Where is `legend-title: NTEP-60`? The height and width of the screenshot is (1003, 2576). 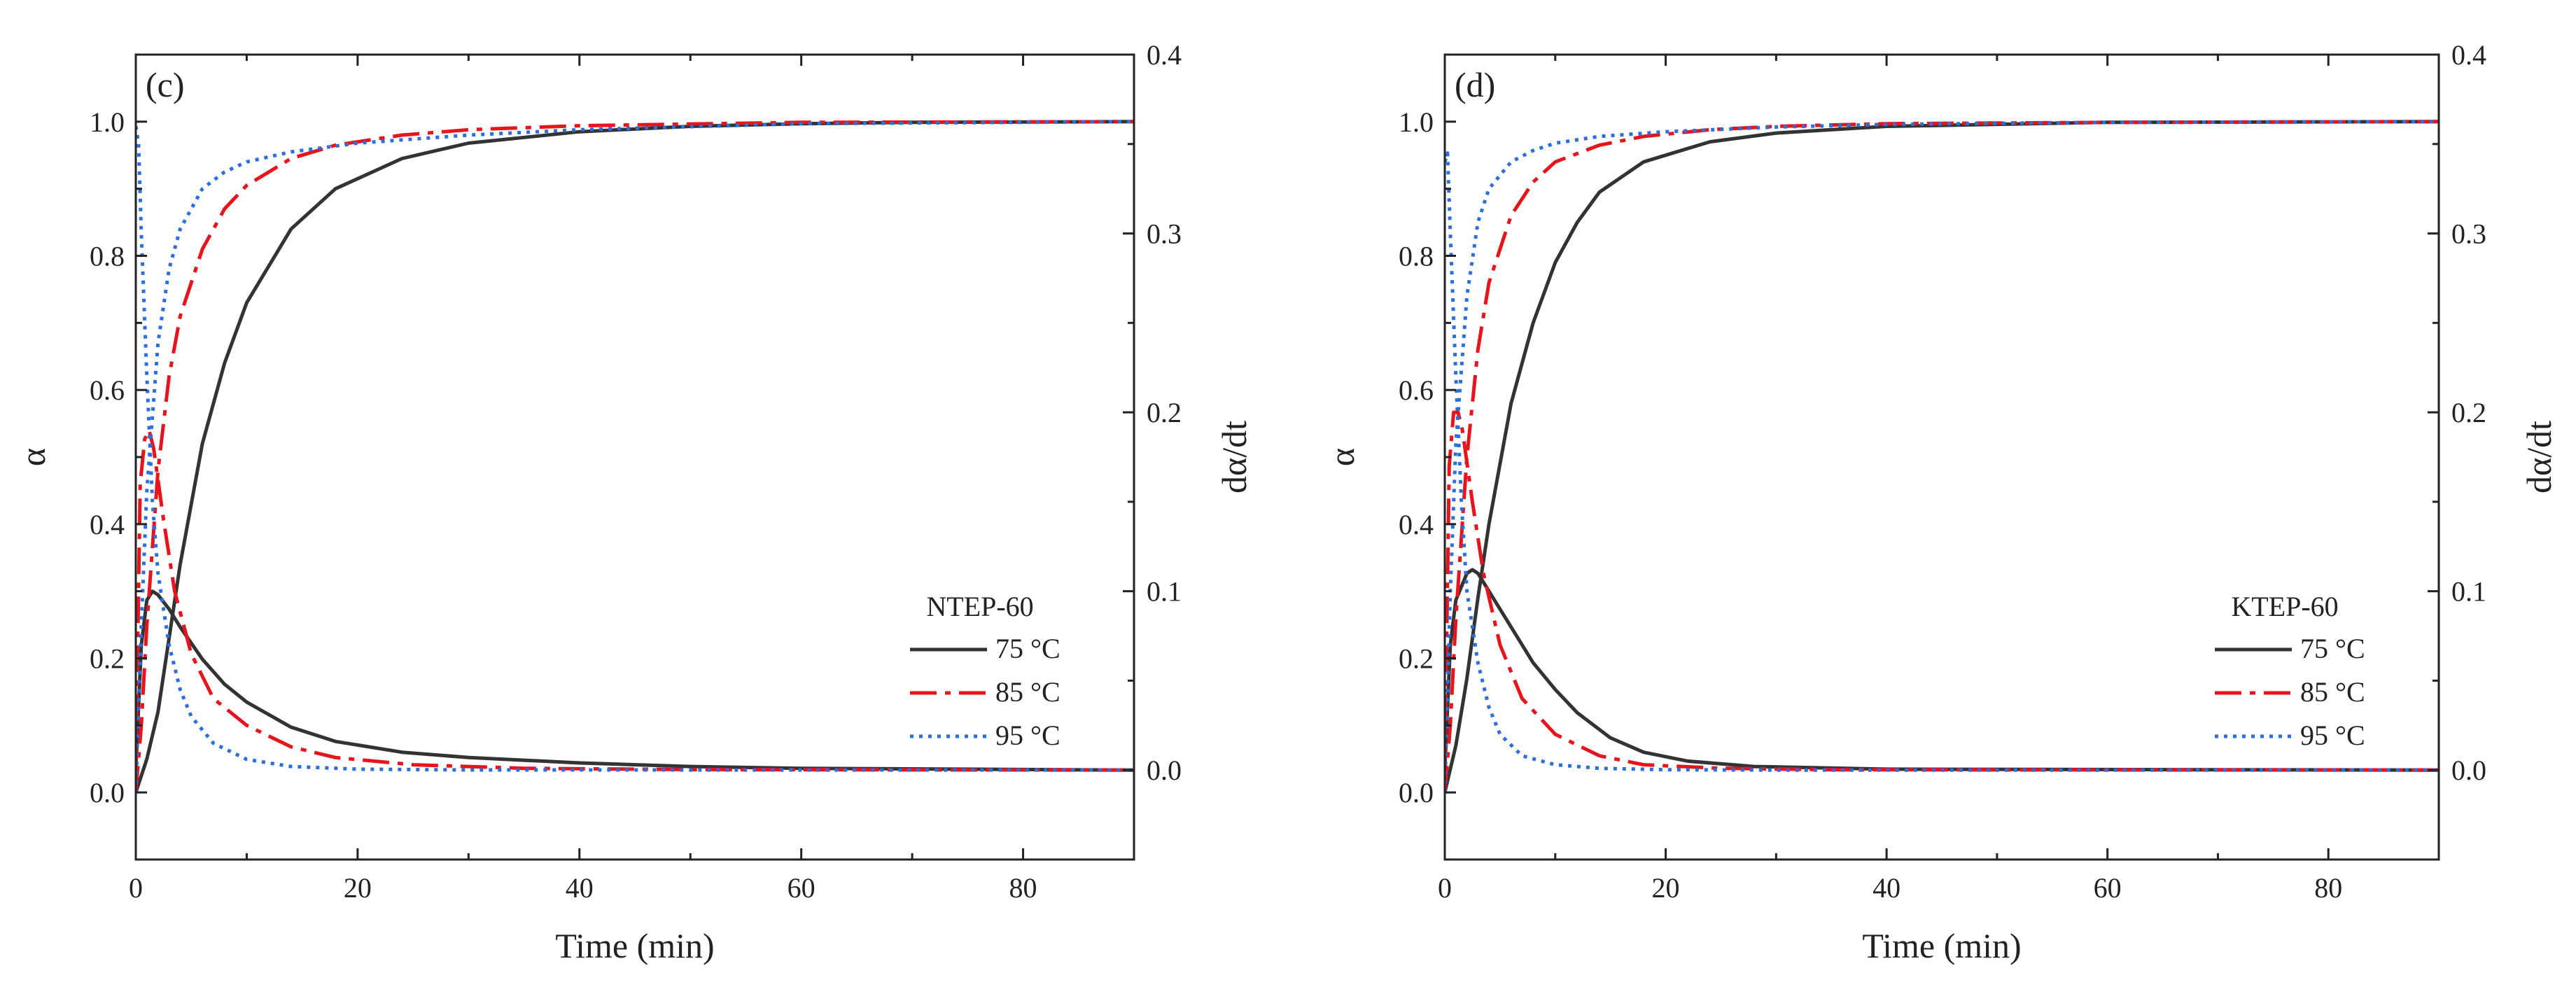 legend-title: NTEP-60 is located at coordinates (979, 606).